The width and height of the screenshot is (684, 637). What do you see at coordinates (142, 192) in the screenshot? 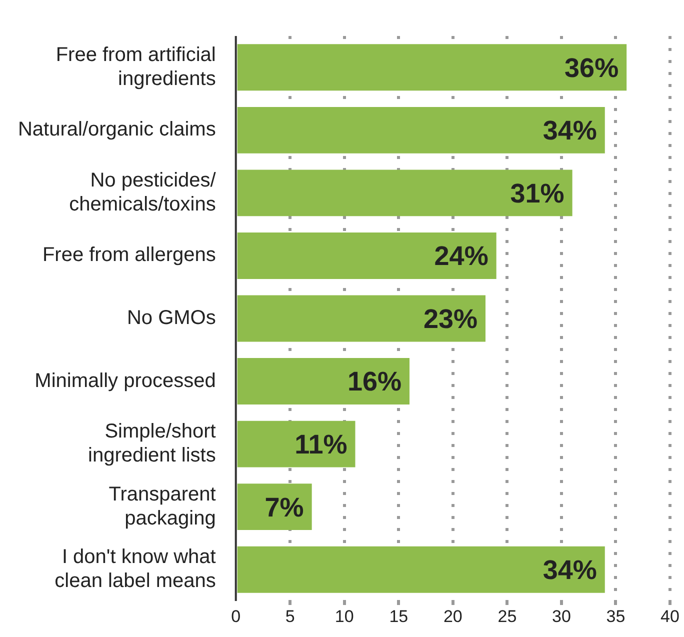
I see `y-tick-label: No pesticides/ chemicals/toxins` at bounding box center [142, 192].